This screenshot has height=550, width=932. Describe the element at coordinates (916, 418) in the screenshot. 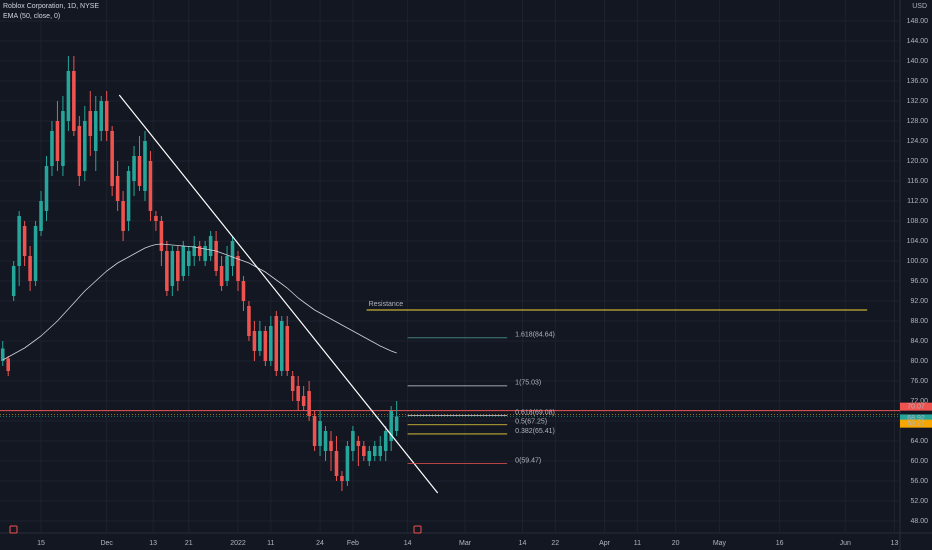

I see `price-badge` at that location.